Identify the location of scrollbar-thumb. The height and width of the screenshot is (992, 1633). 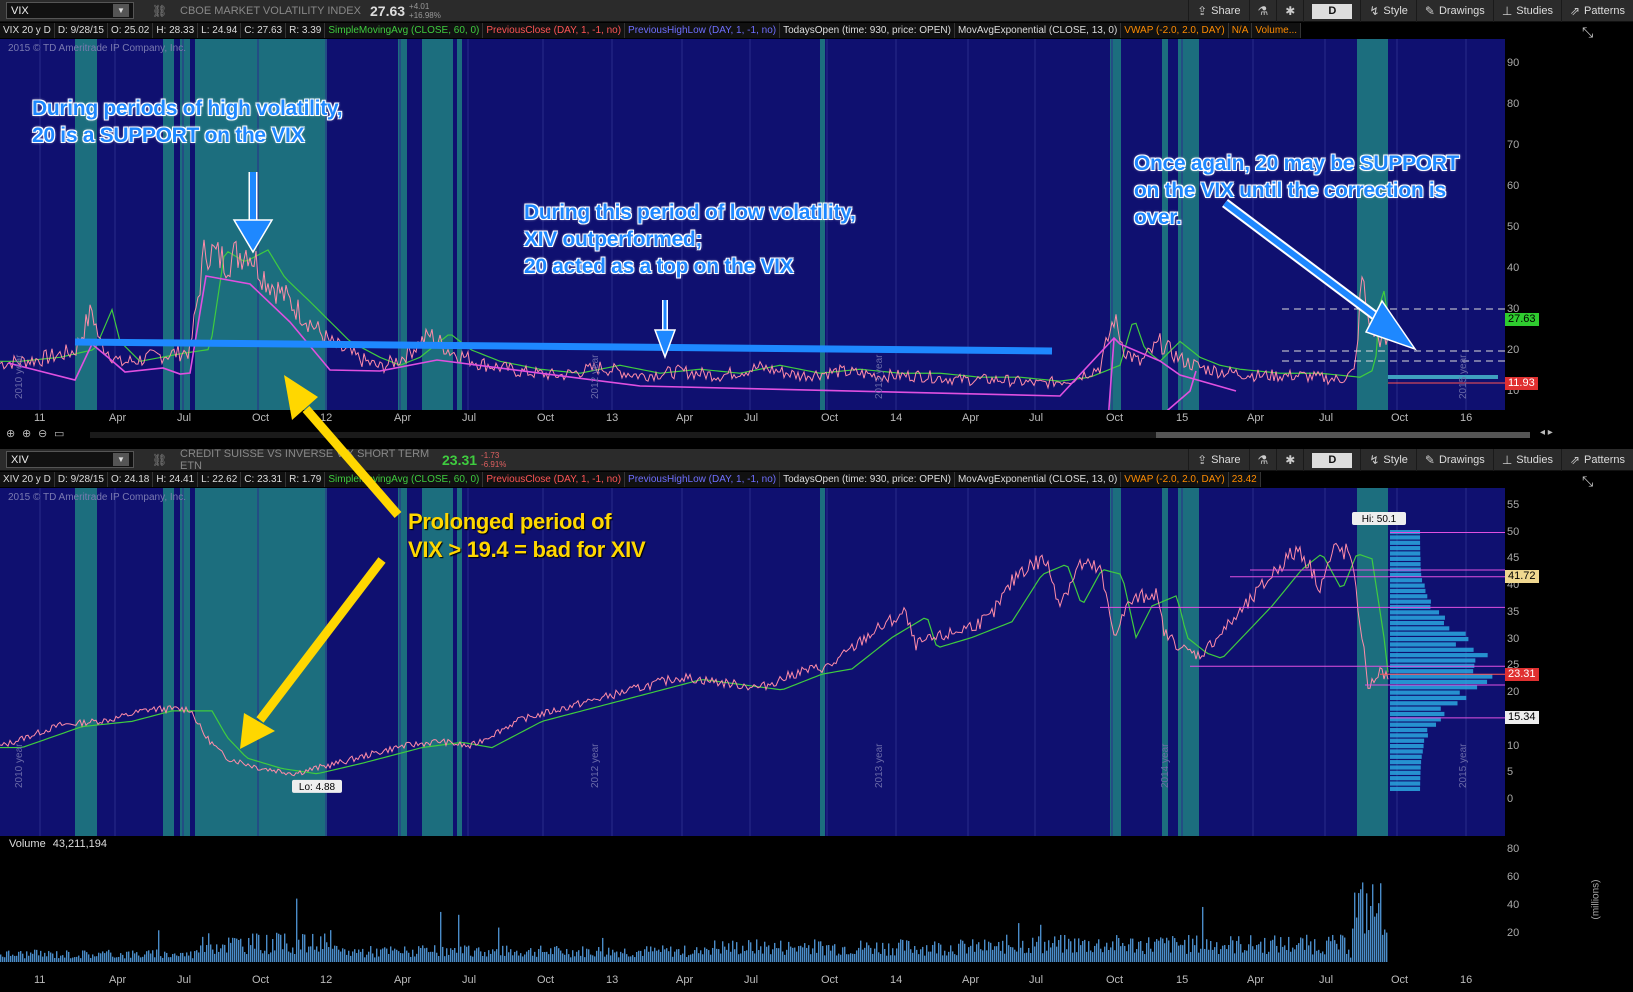
(1343, 435).